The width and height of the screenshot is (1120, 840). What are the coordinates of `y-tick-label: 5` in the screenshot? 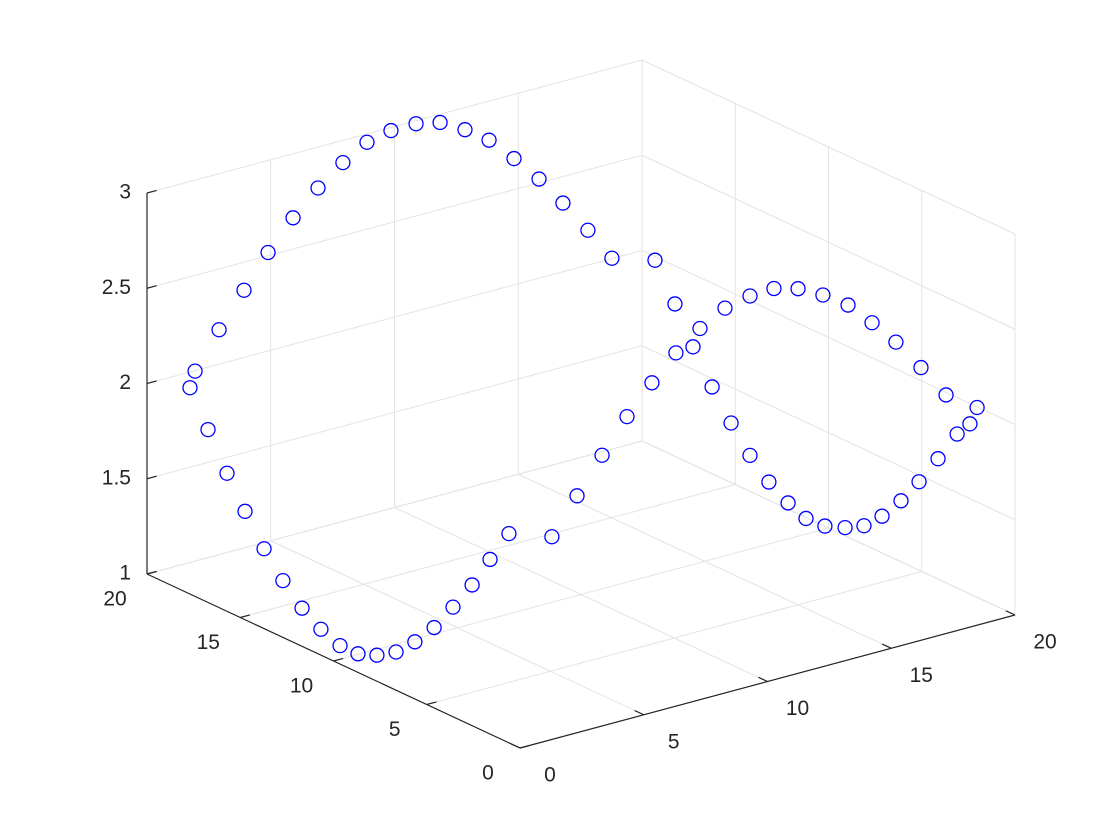 It's located at (395, 729).